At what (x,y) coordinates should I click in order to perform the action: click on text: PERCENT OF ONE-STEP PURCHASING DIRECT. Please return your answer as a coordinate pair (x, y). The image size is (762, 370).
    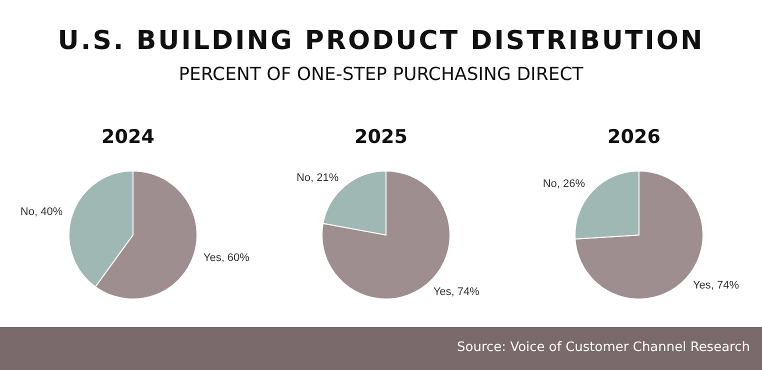
    Looking at the image, I should click on (381, 74).